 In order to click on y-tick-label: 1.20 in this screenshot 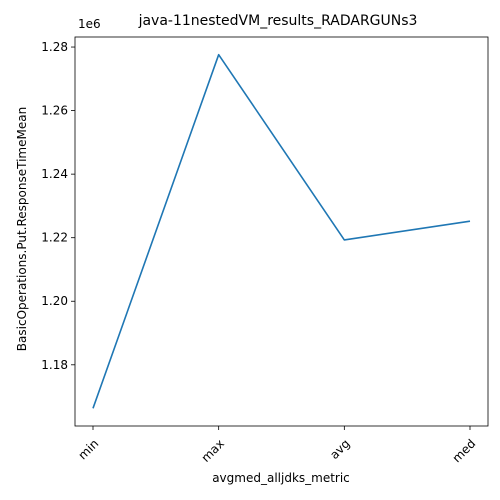, I will do `click(54, 301)`.